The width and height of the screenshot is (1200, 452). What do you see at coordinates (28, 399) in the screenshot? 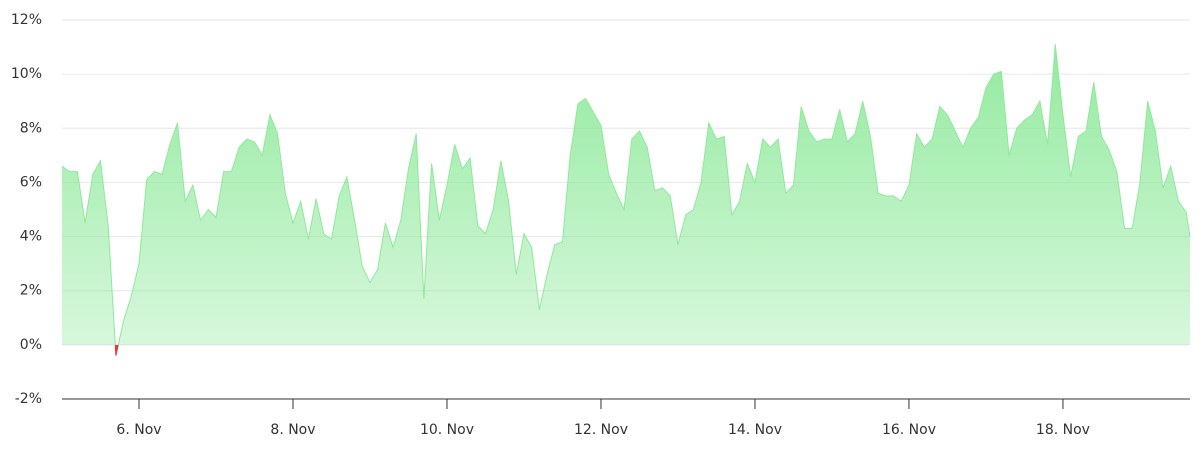
I see `y-tick-label: -2%` at bounding box center [28, 399].